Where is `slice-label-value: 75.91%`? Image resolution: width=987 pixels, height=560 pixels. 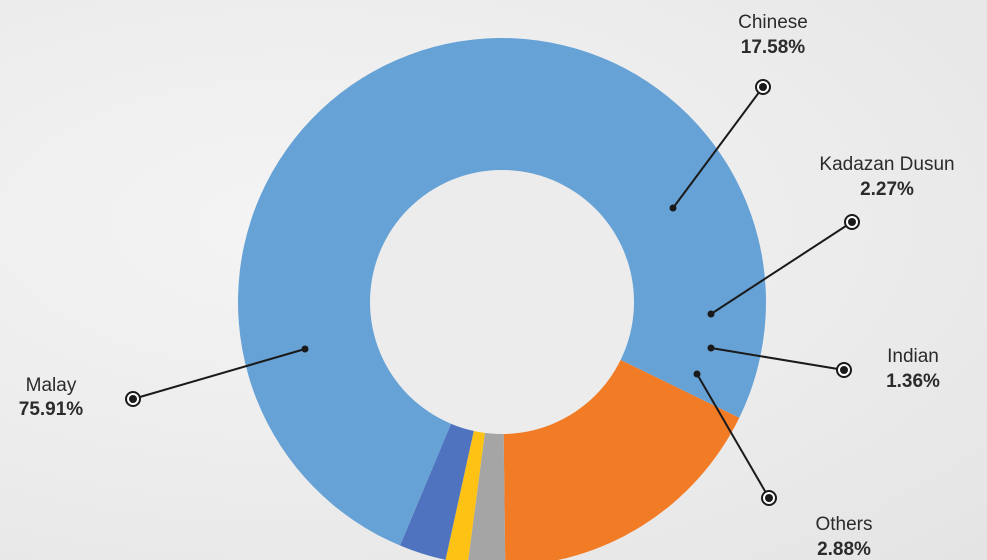 slice-label-value: 75.91% is located at coordinates (51, 409).